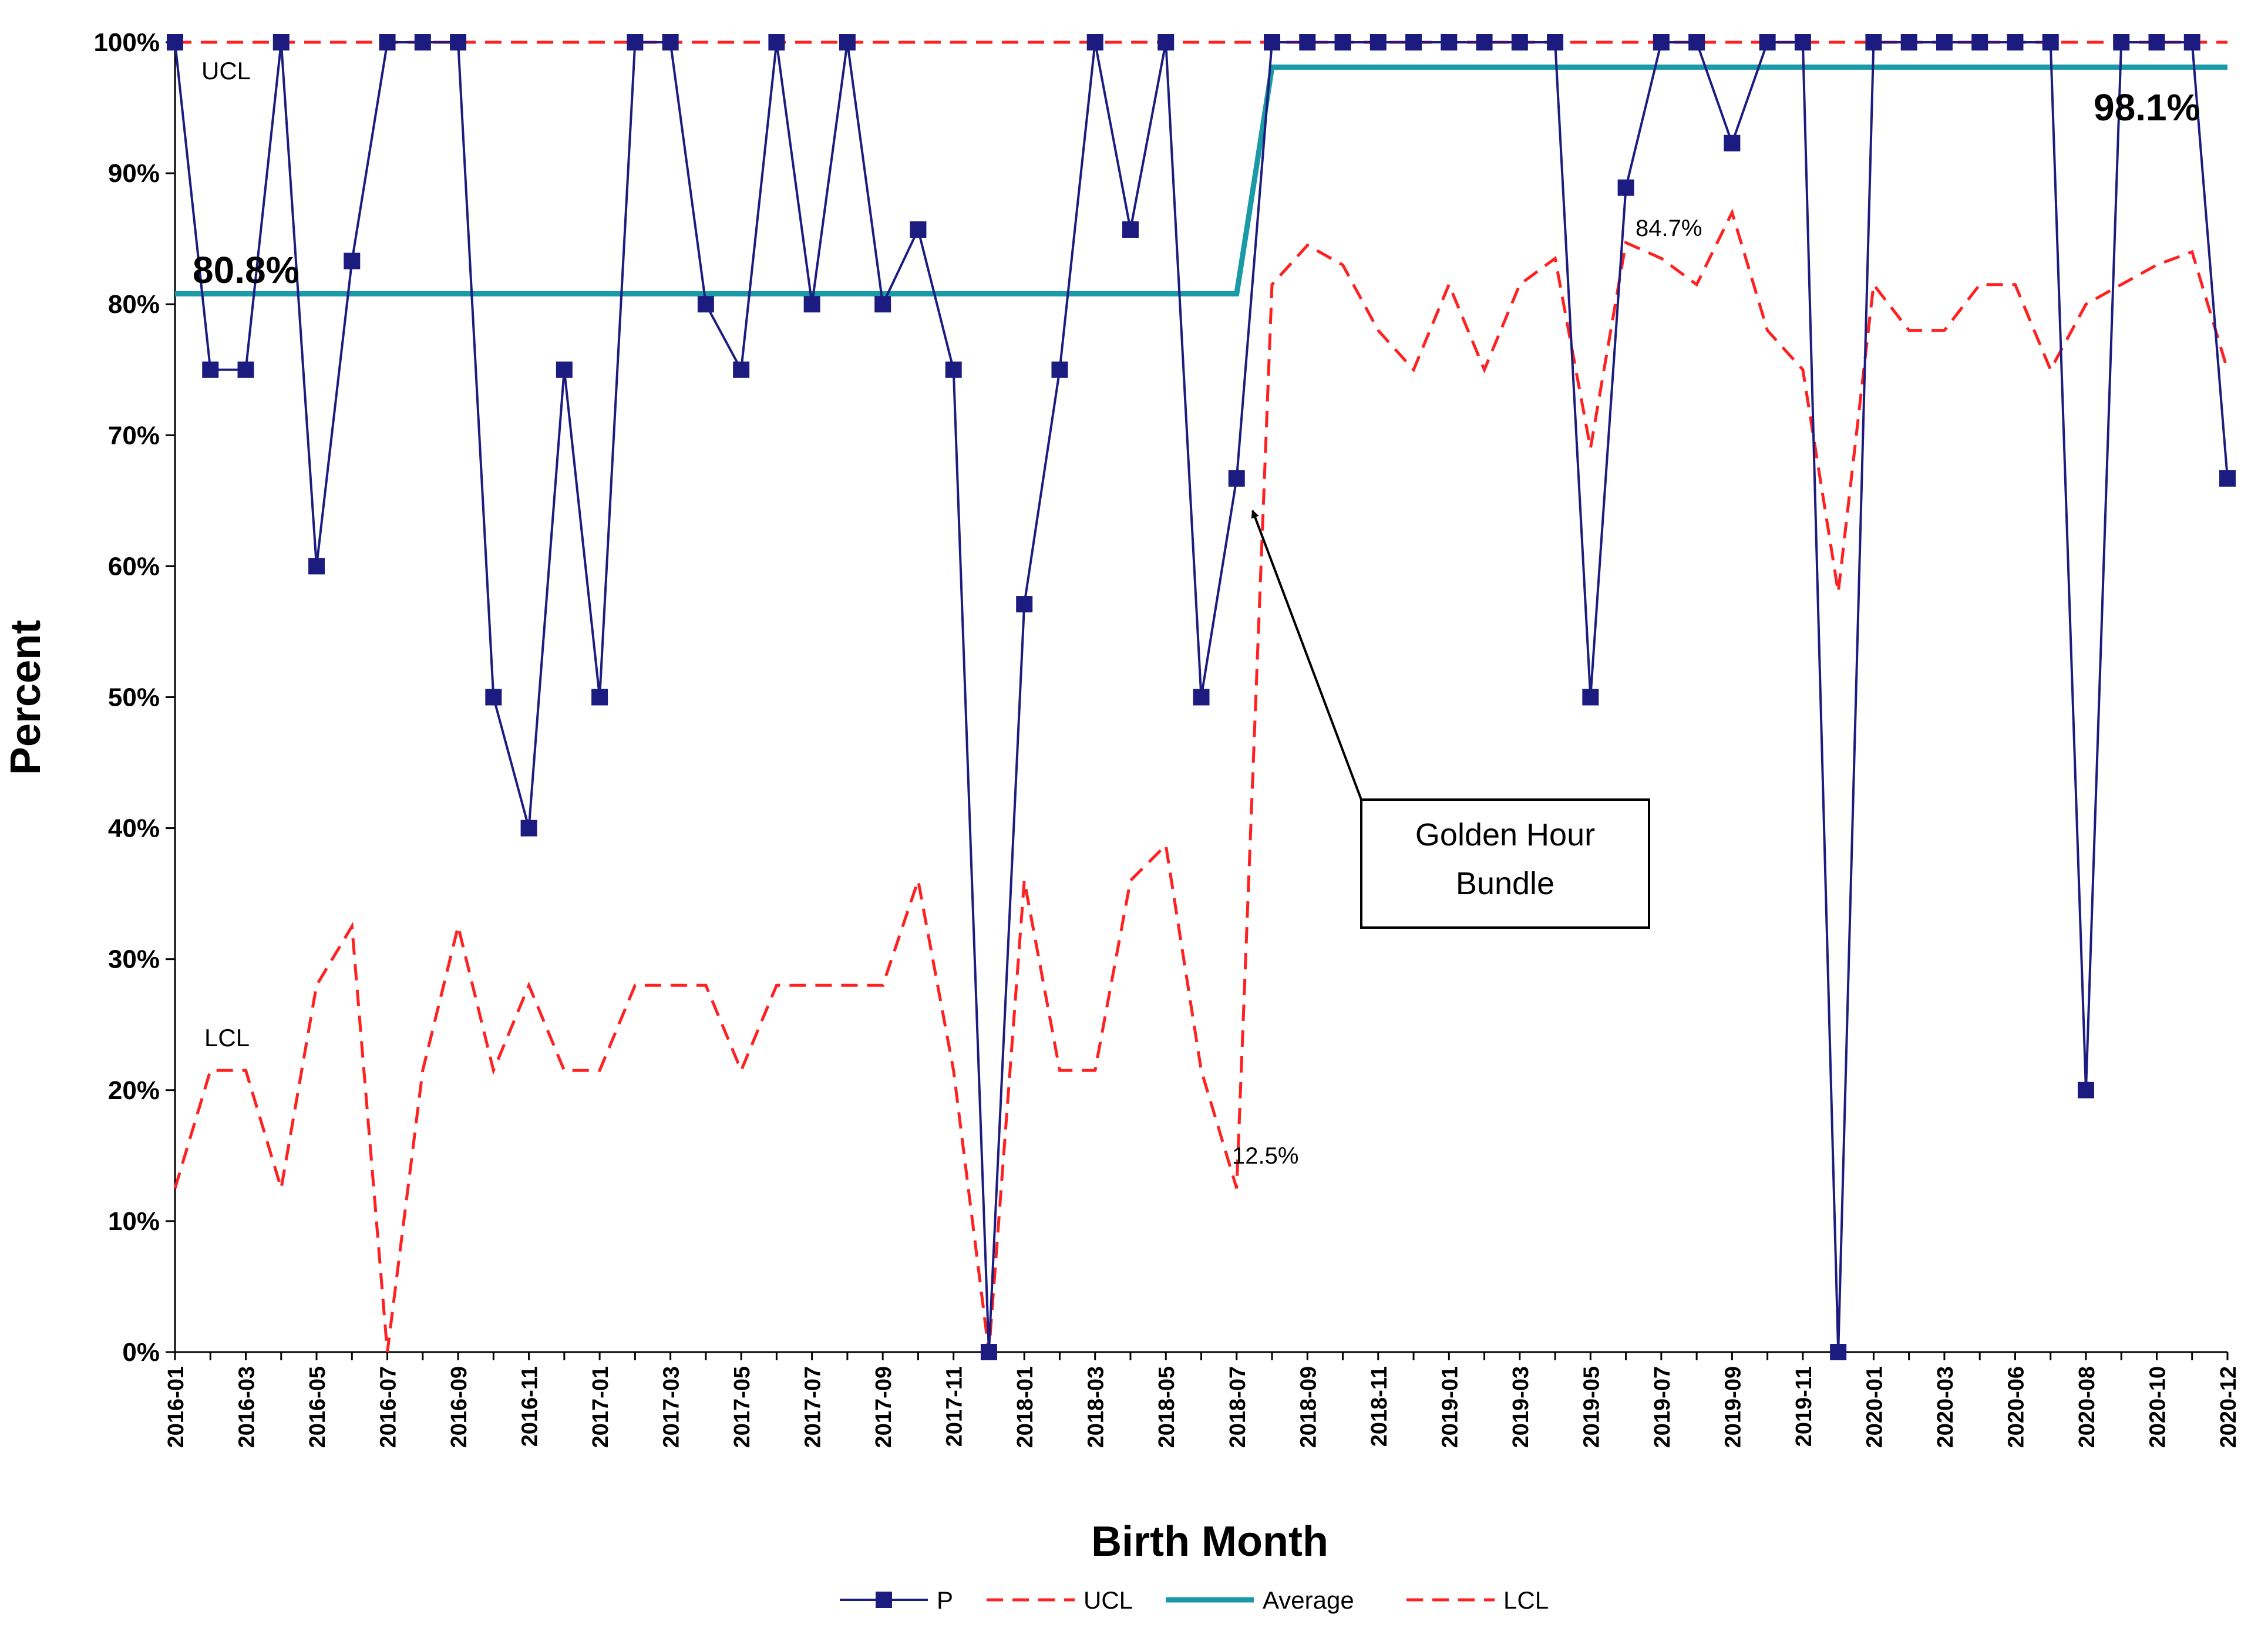 The height and width of the screenshot is (1628, 2268). What do you see at coordinates (226, 71) in the screenshot?
I see `ucl-label: UCL` at bounding box center [226, 71].